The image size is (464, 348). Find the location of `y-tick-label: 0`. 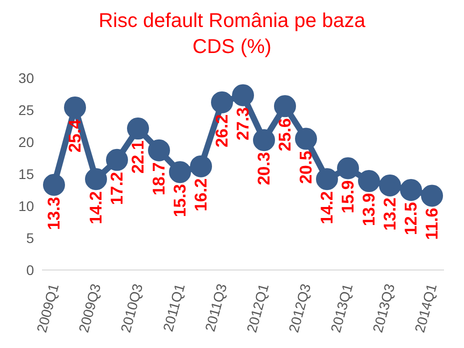

y-tick-label: 0 is located at coordinates (30, 270).